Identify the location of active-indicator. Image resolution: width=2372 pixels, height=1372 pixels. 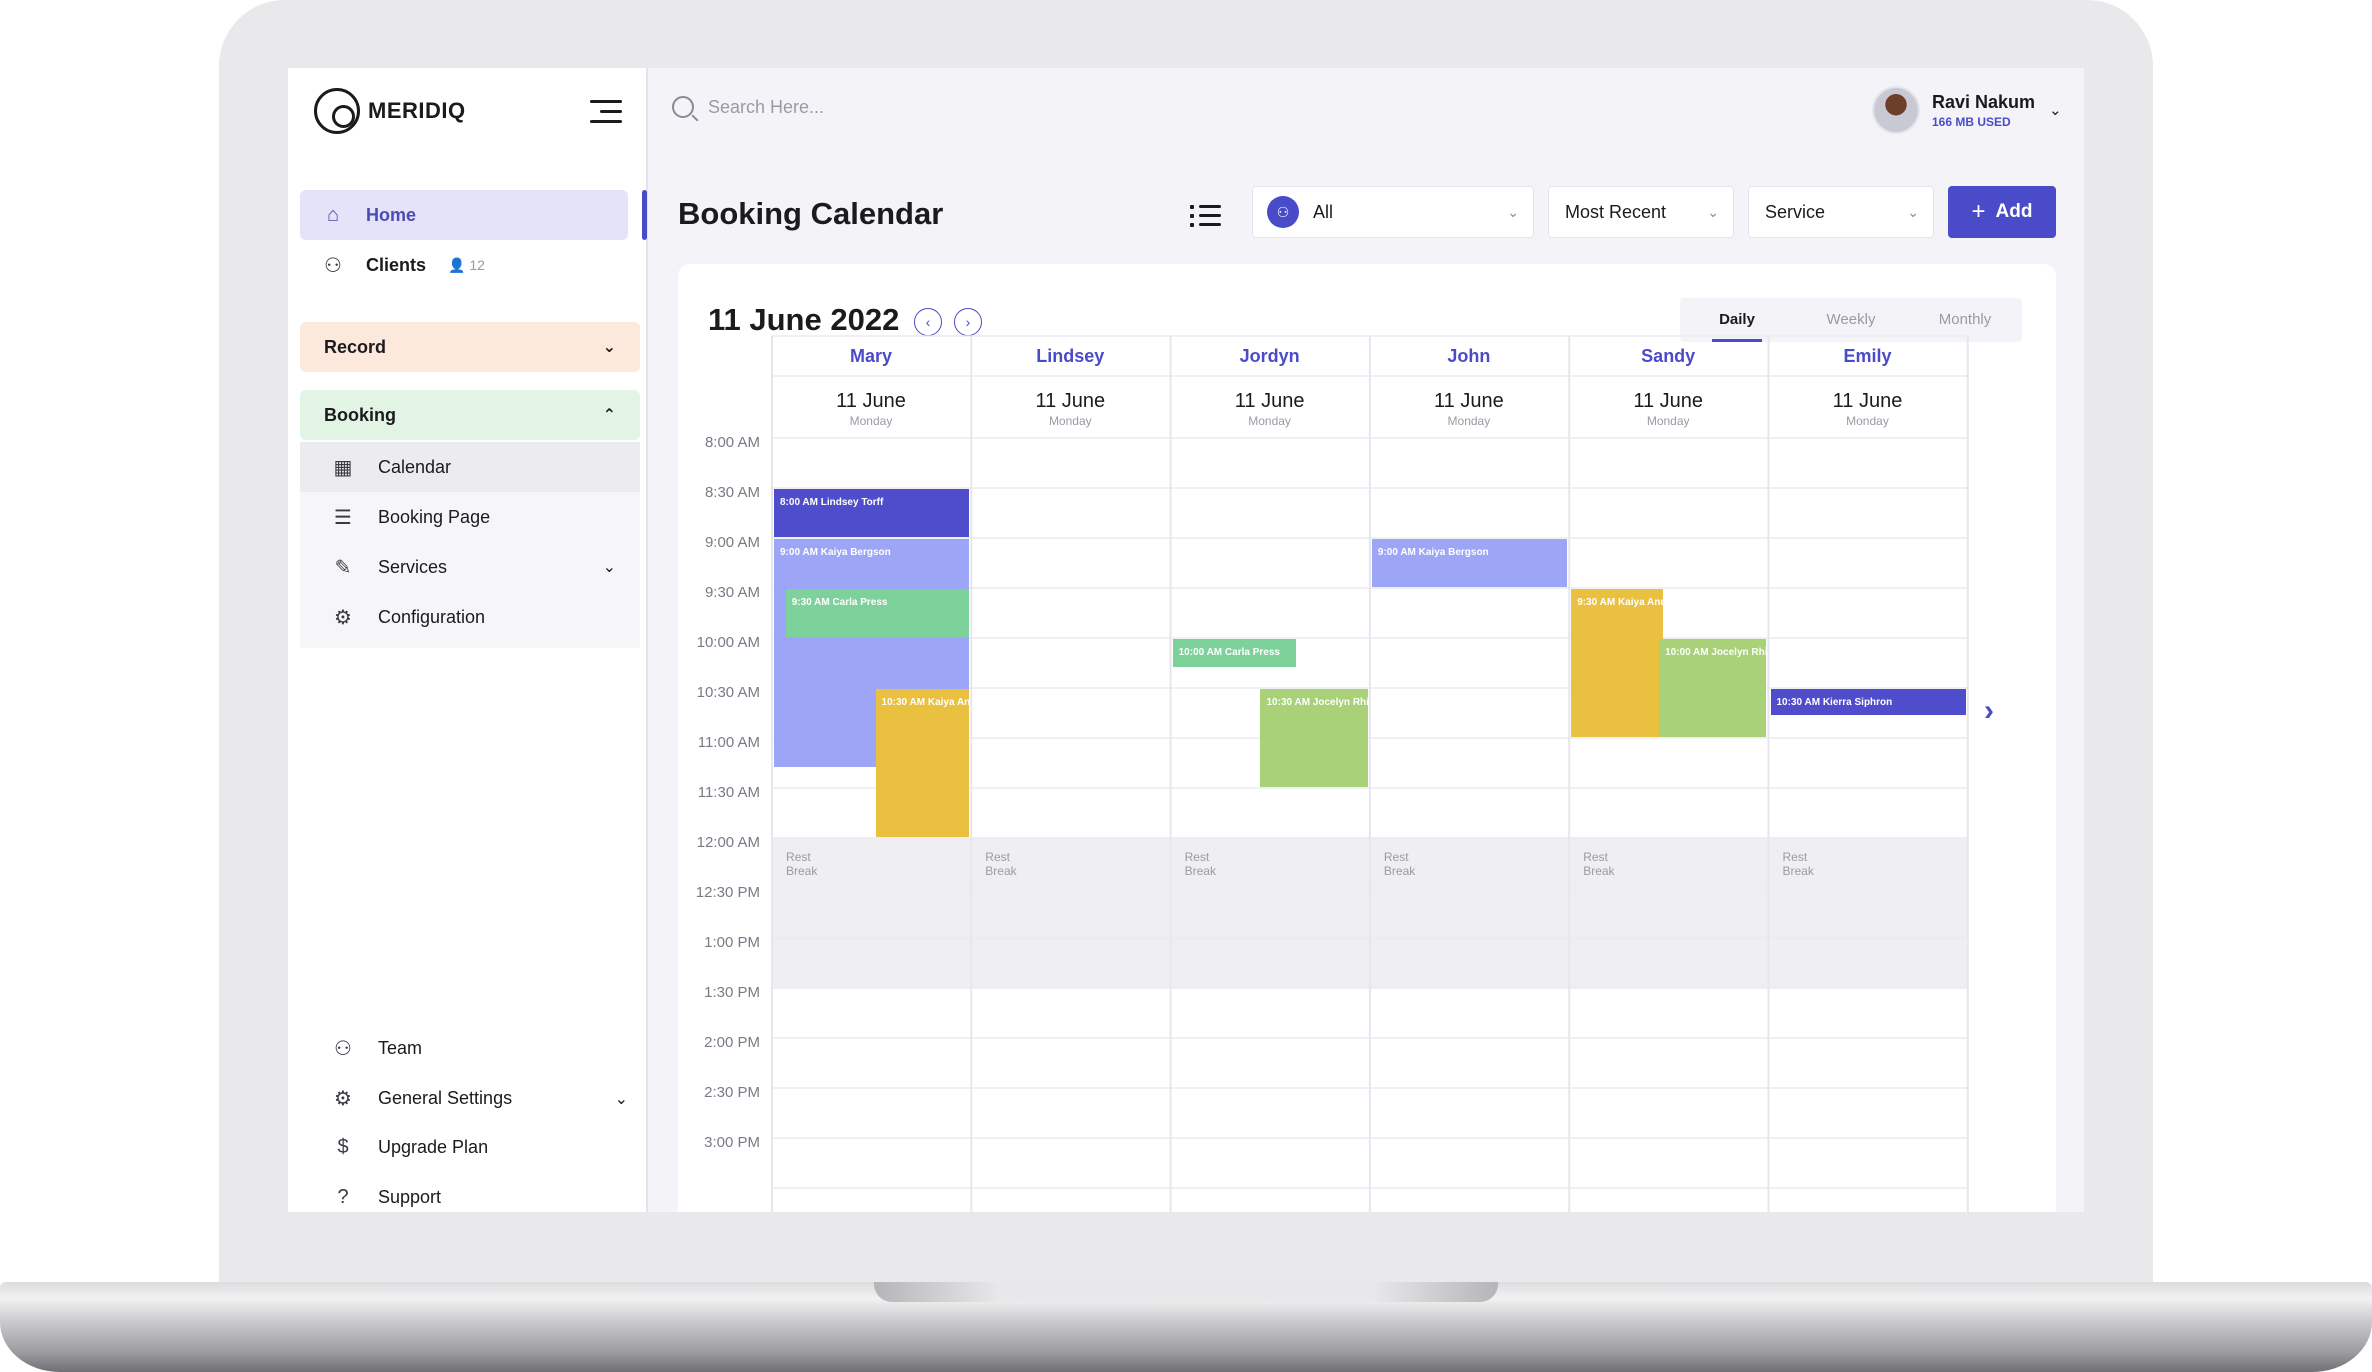
(644, 215).